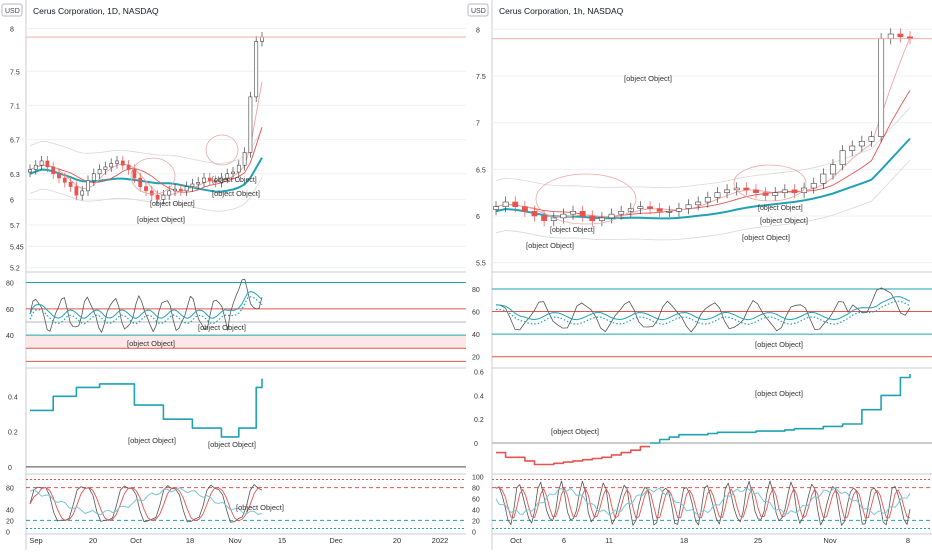 This screenshot has width=932, height=555. I want to click on hourly-annotation-1-line: [object Object], so click(572, 230).